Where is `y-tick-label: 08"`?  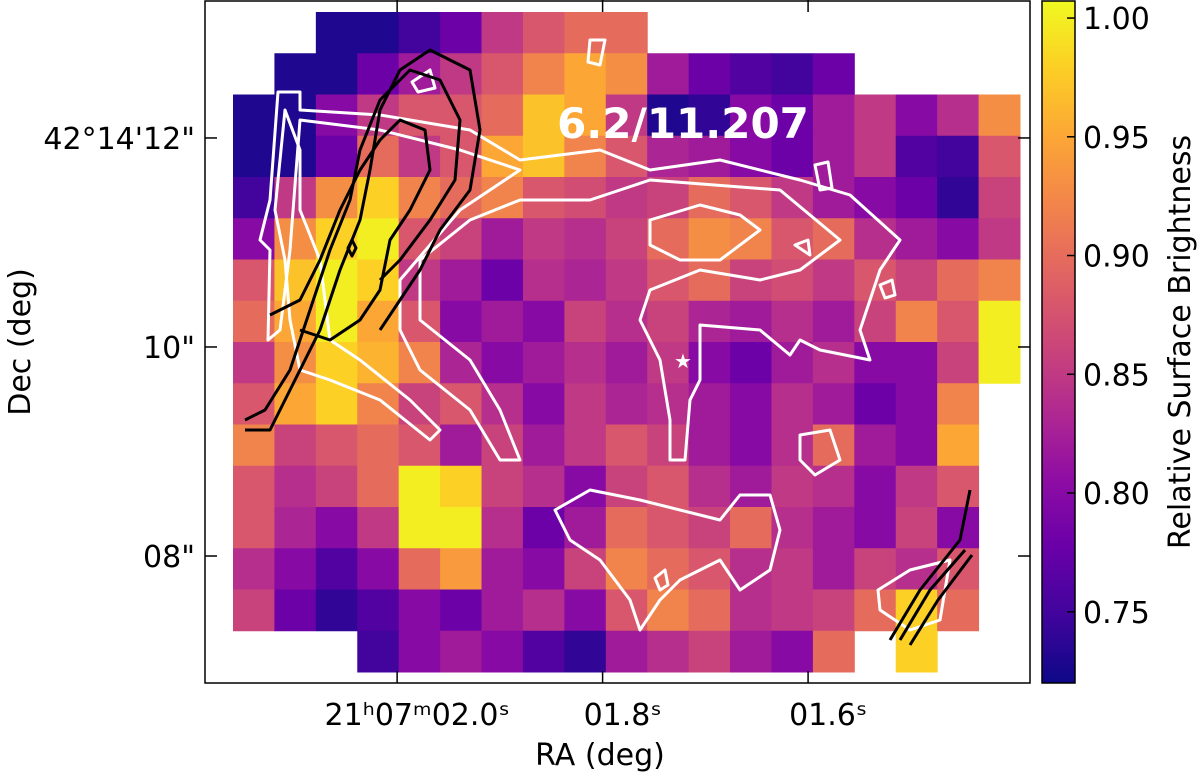
y-tick-label: 08" is located at coordinates (169, 557).